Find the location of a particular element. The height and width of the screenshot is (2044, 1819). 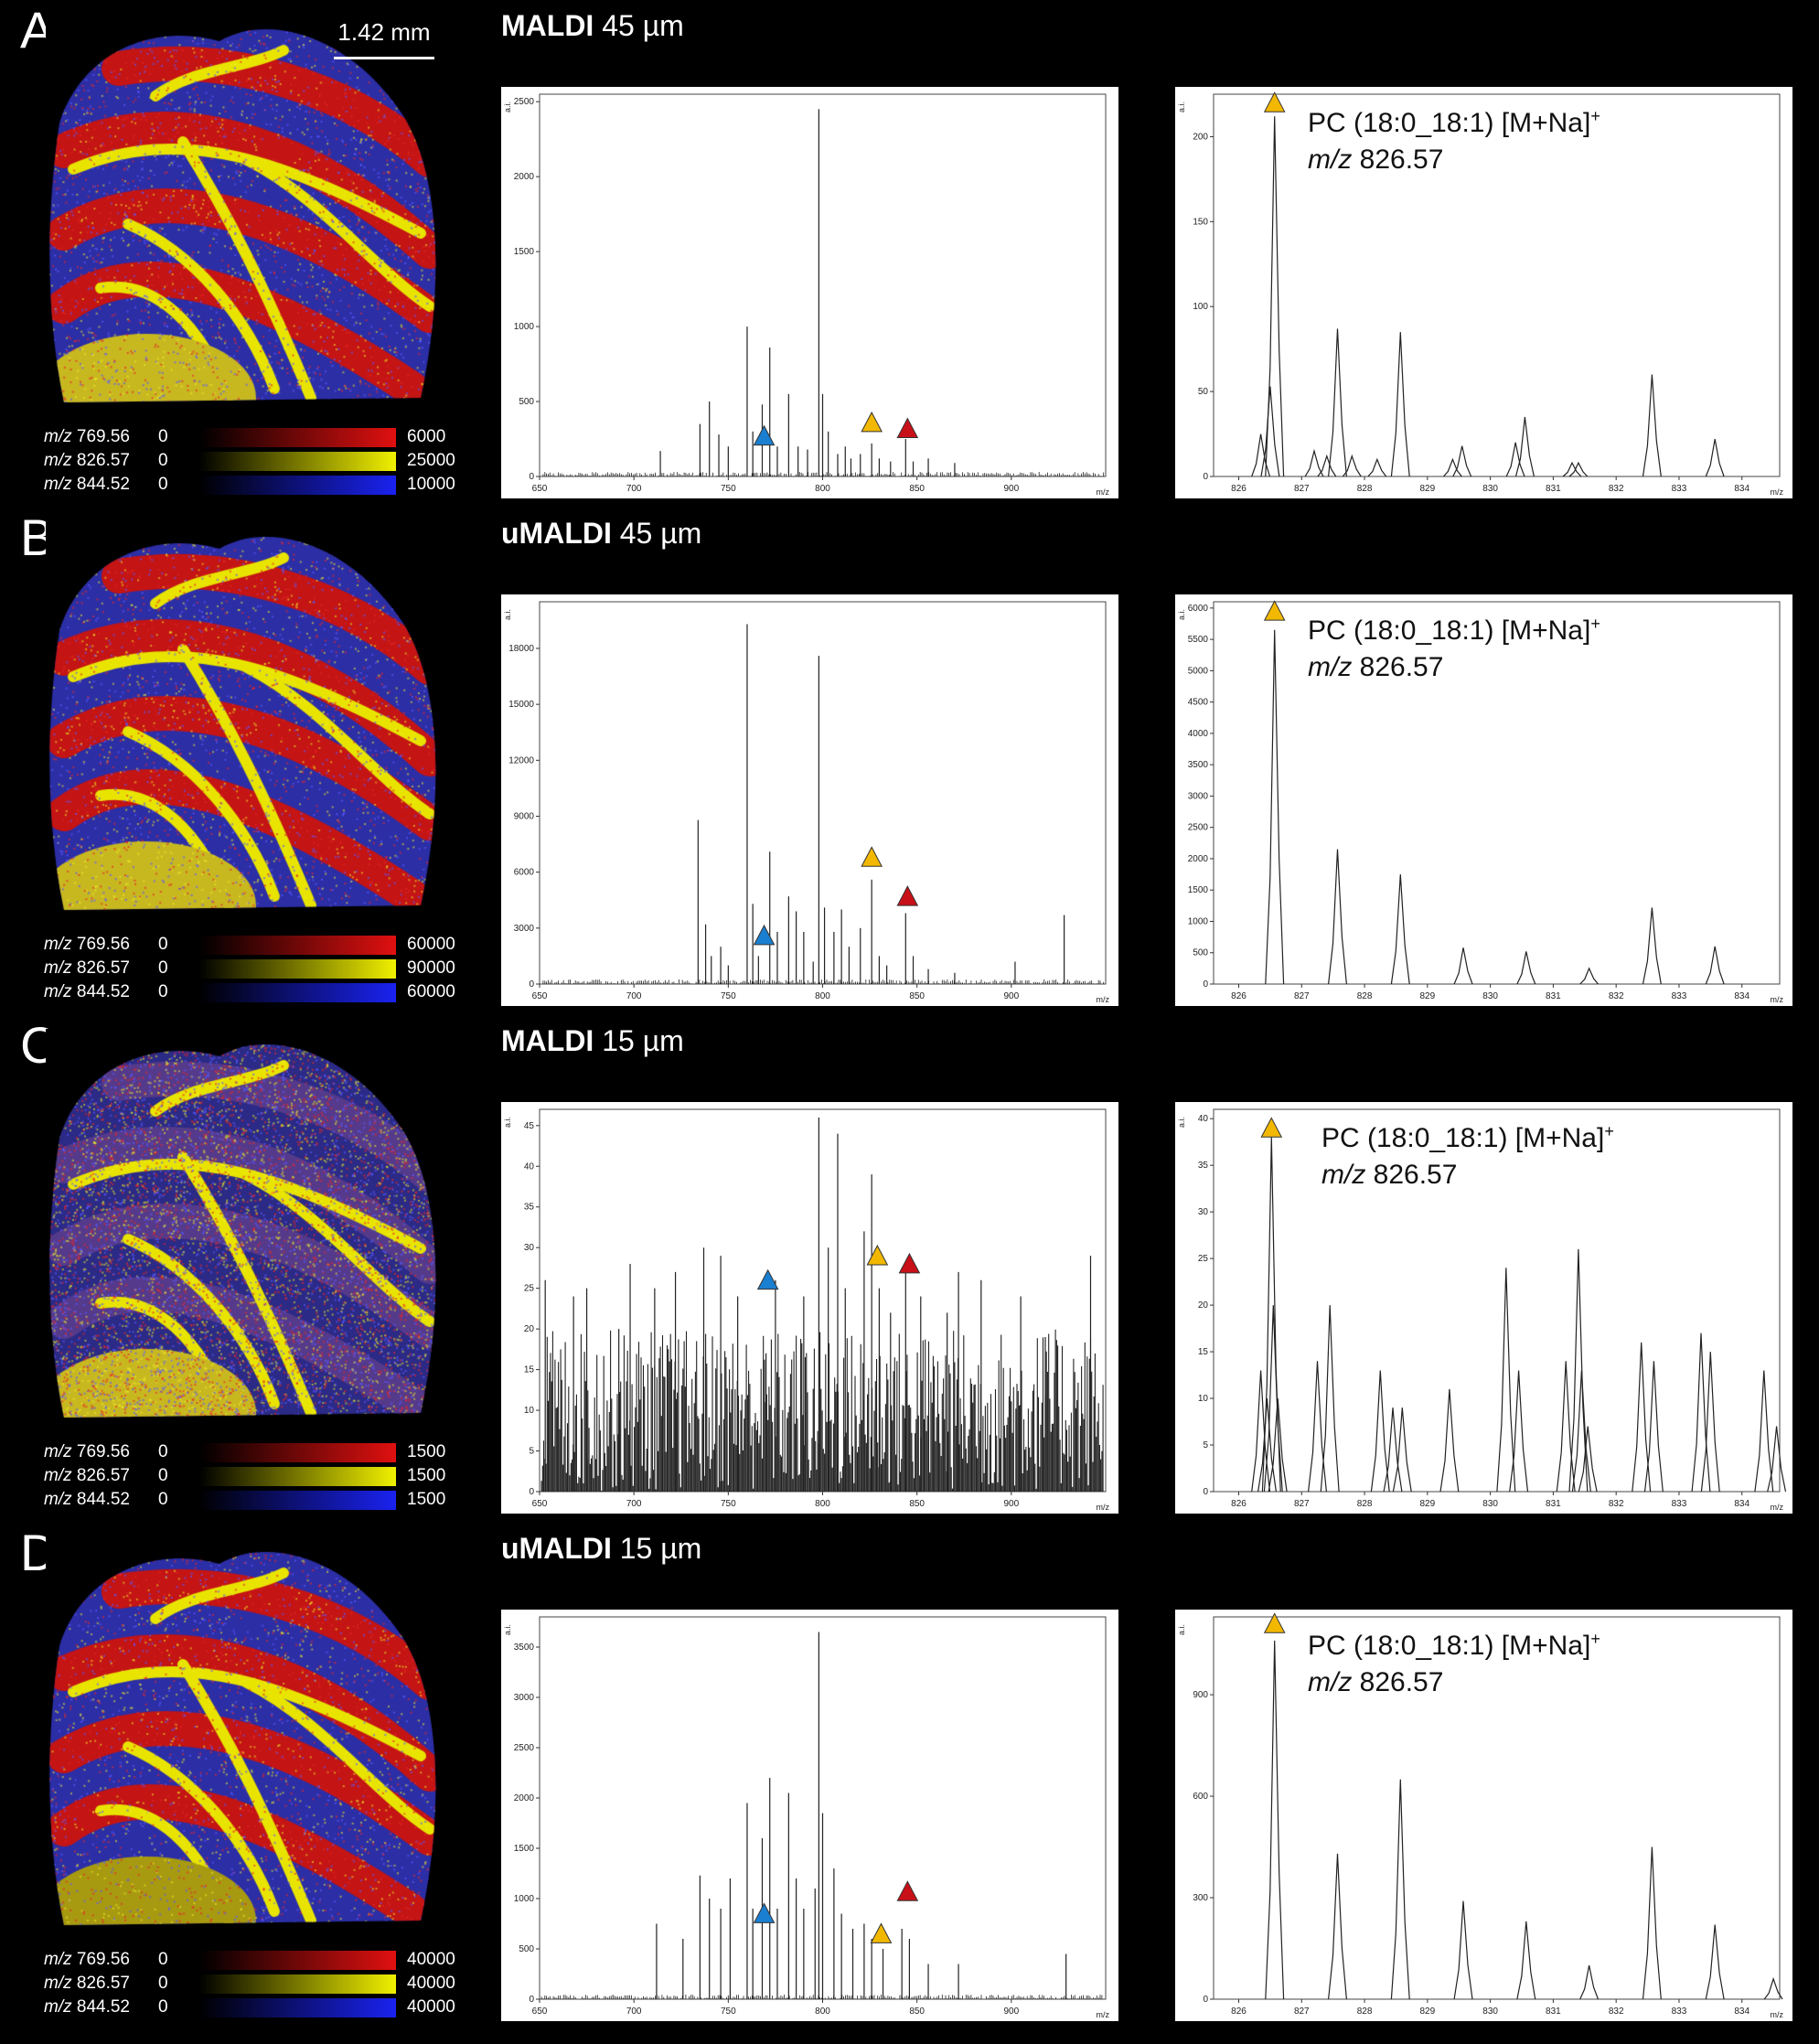

x-tick-label: 826 is located at coordinates (1239, 996).